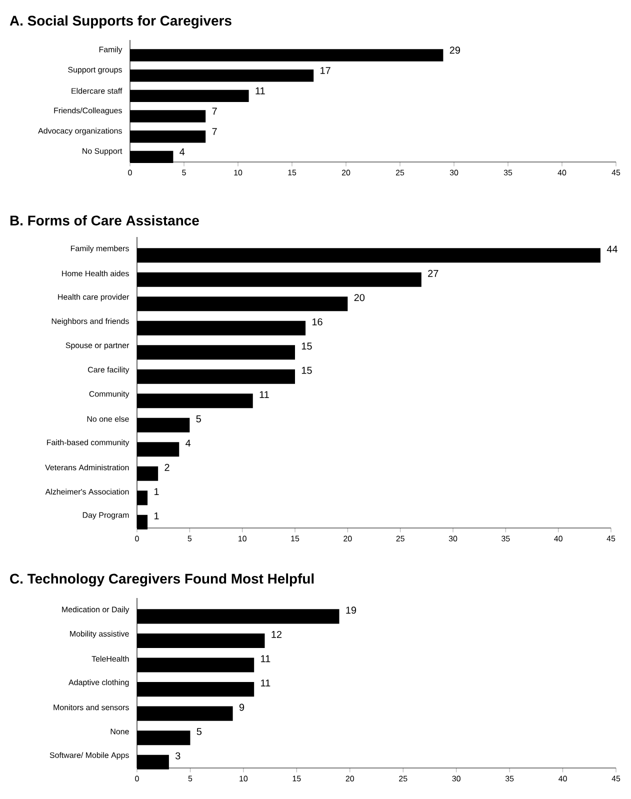  I want to click on data-label: 2, so click(167, 467).